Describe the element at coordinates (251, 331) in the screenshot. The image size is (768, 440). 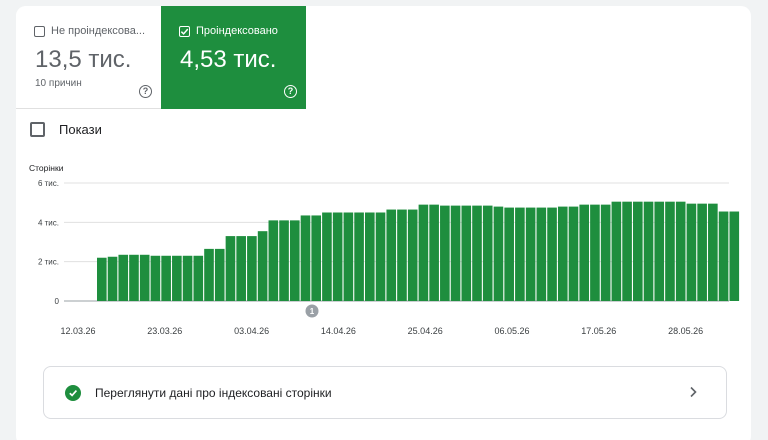
I see `x-tick-label: 03.04.26` at that location.